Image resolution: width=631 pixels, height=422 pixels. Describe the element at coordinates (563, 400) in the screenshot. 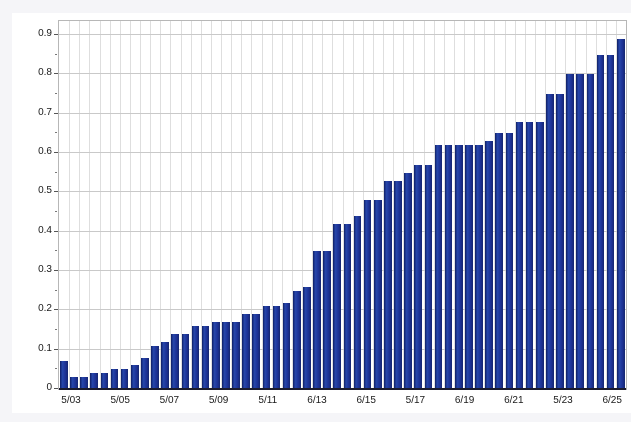

I see `x-axis-label: 5/23` at that location.